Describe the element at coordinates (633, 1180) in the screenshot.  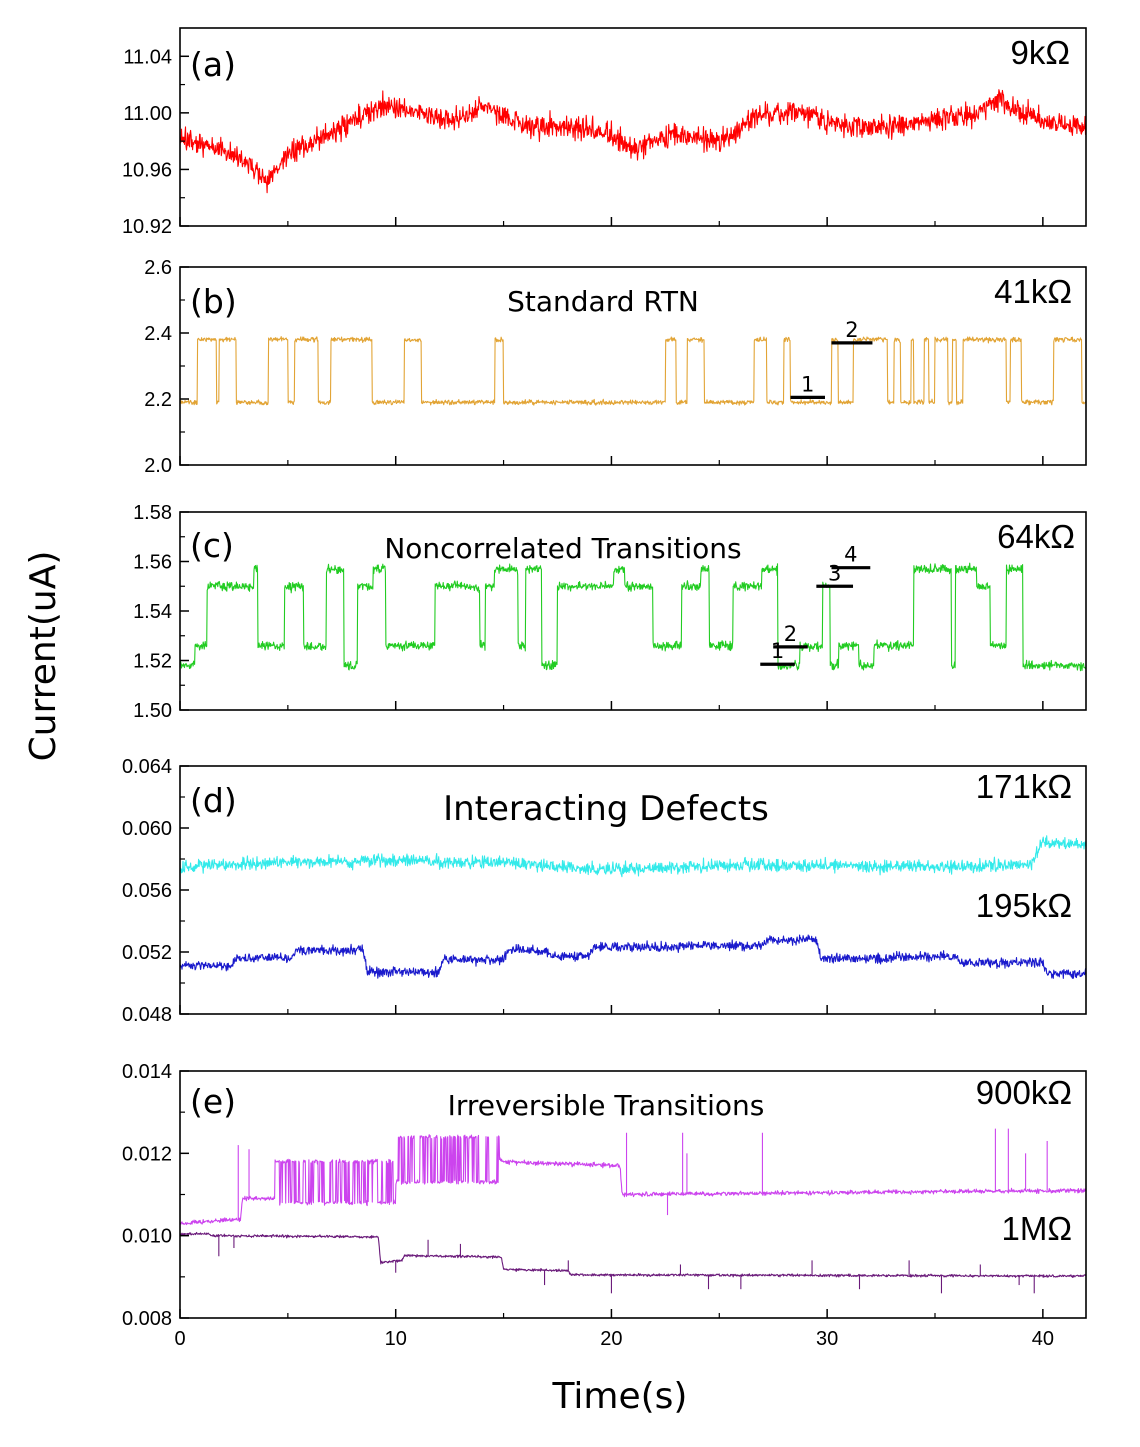
I see `trace-900kΩ` at that location.